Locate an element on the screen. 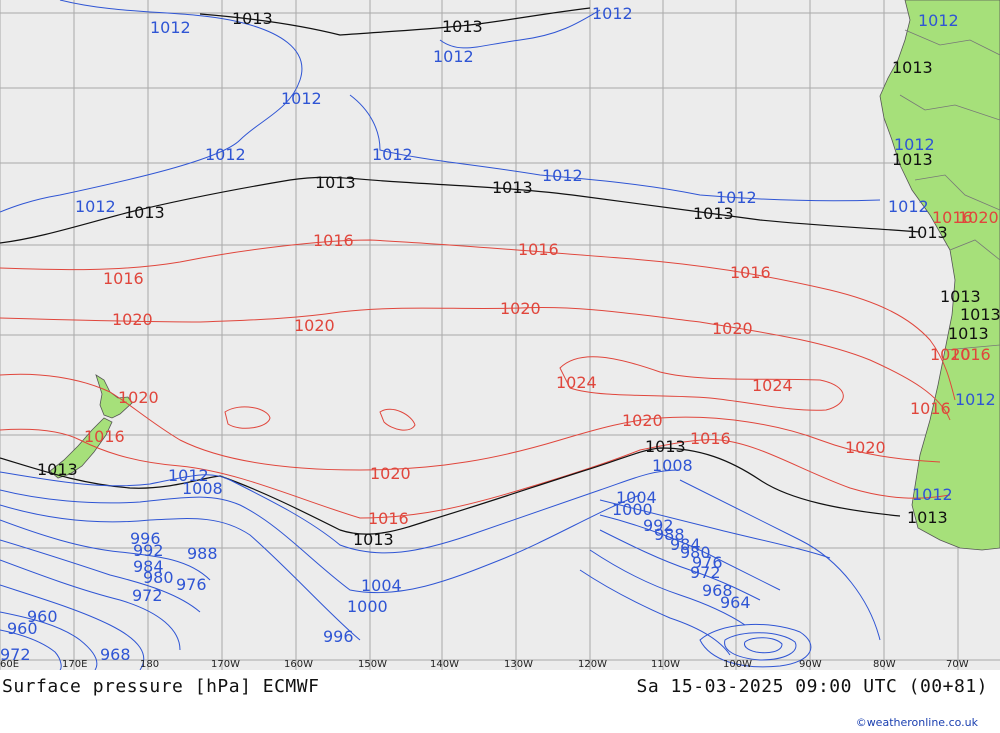 This screenshot has height=733, width=1000. south-america is located at coordinates (939, 275).